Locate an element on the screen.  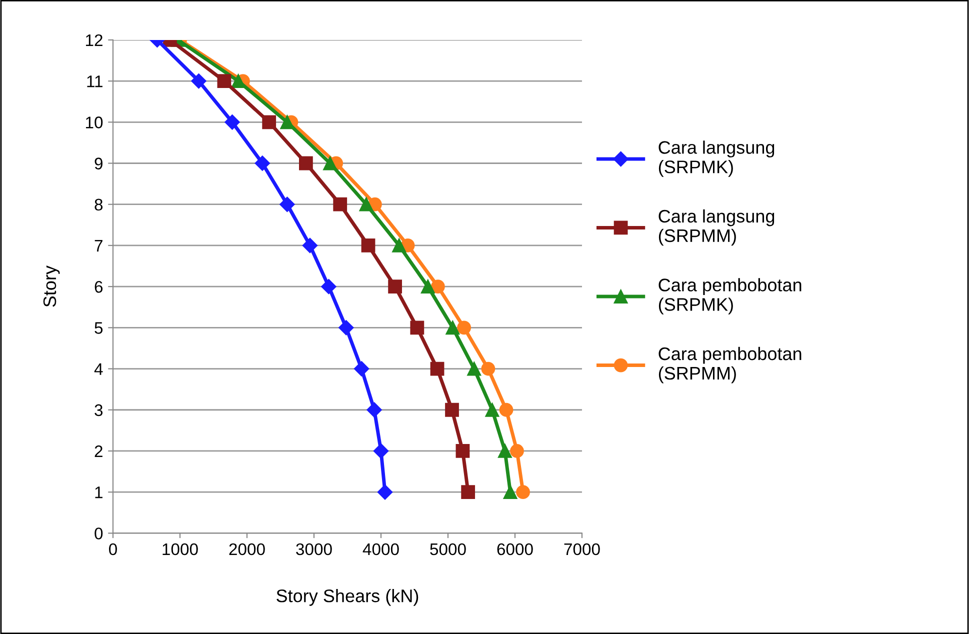
y-tick-label: 4 is located at coordinates (98, 369).